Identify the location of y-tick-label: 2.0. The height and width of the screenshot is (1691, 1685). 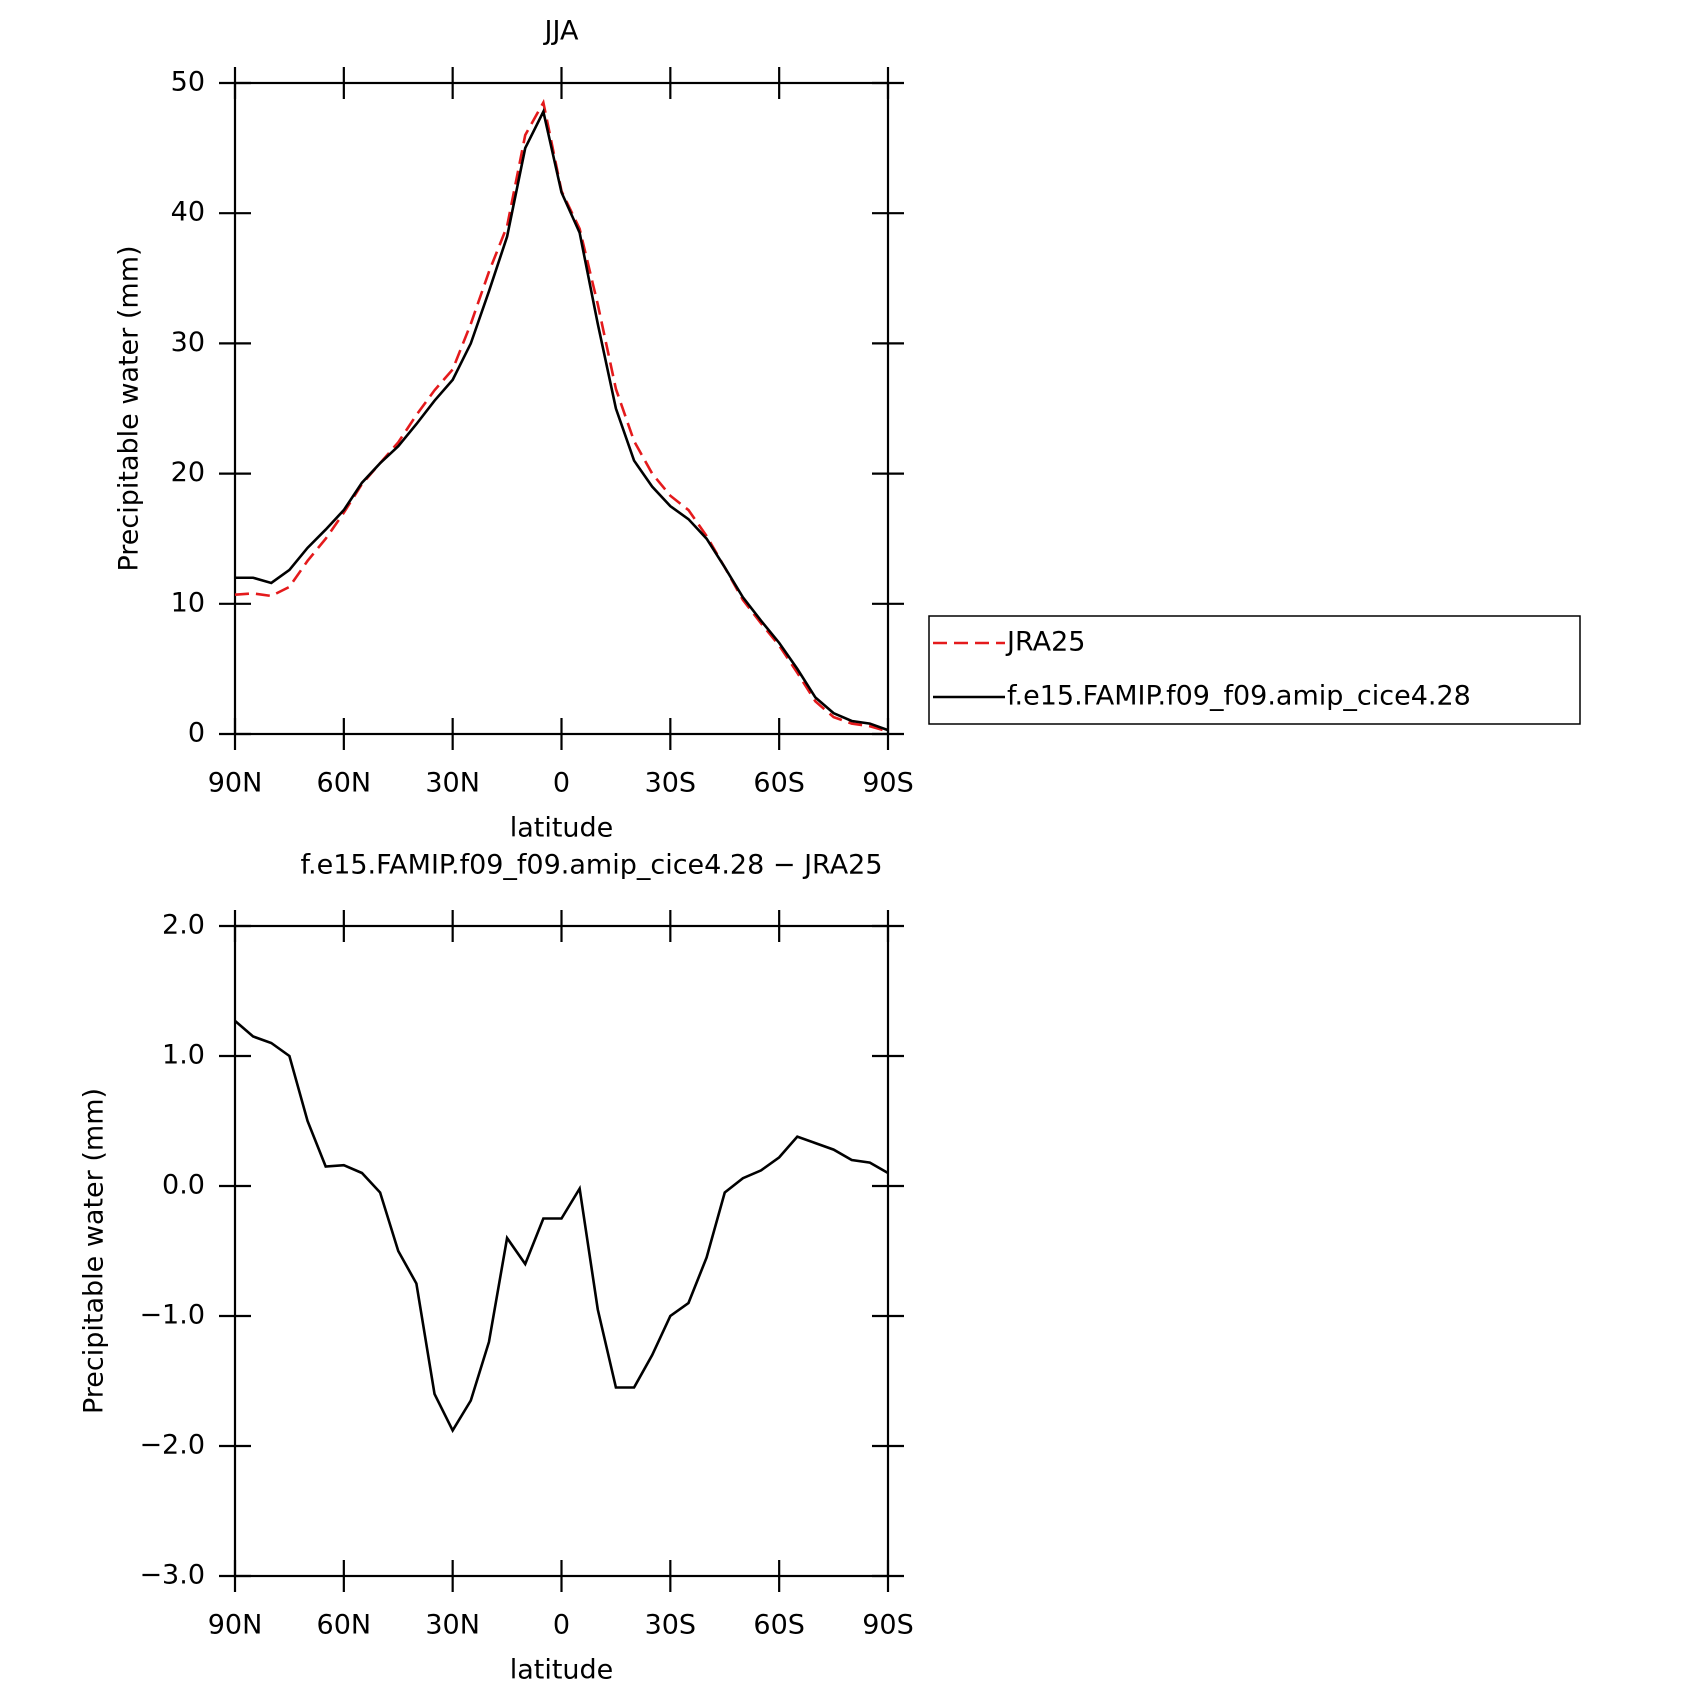
(183, 925).